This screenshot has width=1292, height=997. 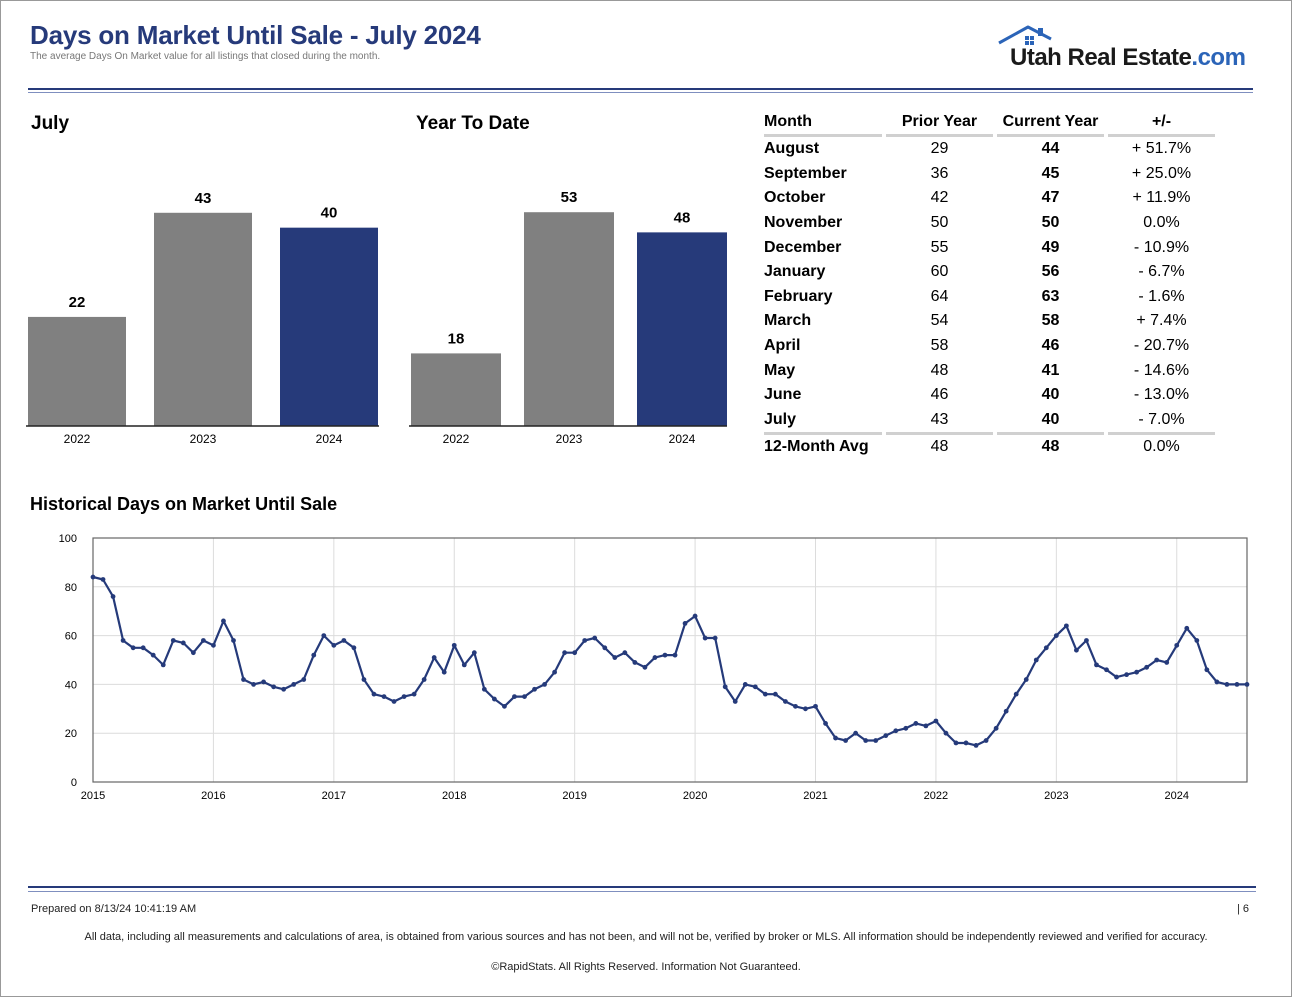 I want to click on cell-change: - 1.6%, so click(x=1161, y=296).